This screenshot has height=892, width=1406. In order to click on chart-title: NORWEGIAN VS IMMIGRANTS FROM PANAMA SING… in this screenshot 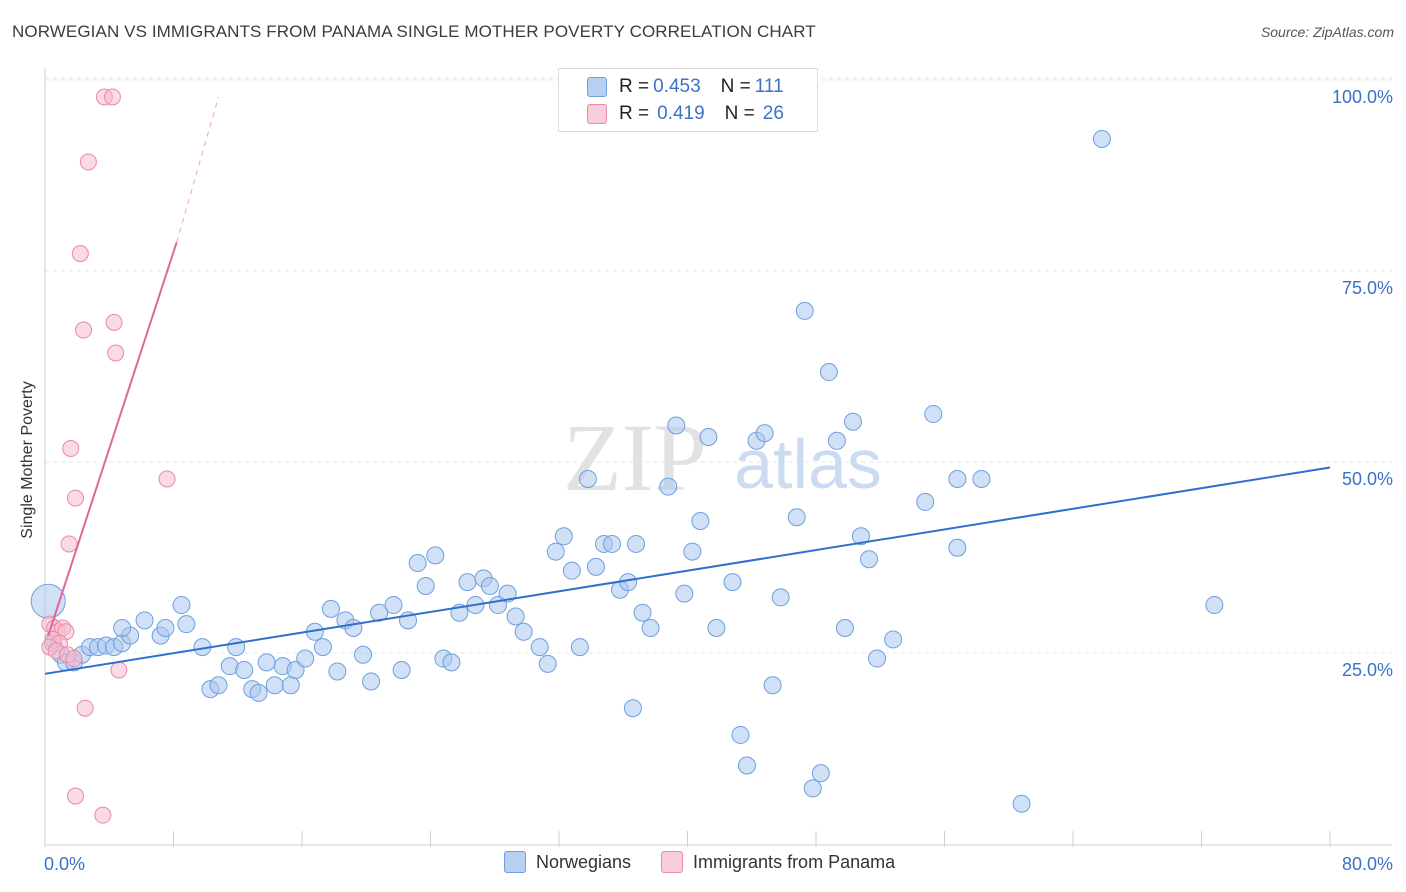, I will do `click(414, 31)`.